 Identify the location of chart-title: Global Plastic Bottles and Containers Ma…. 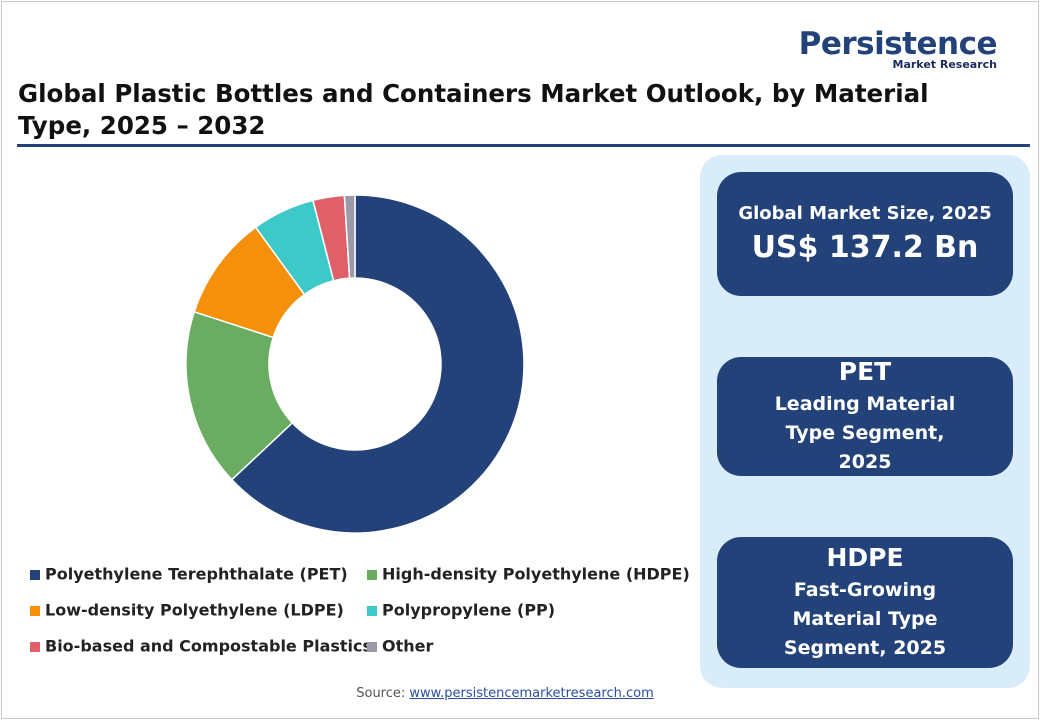
(473, 109).